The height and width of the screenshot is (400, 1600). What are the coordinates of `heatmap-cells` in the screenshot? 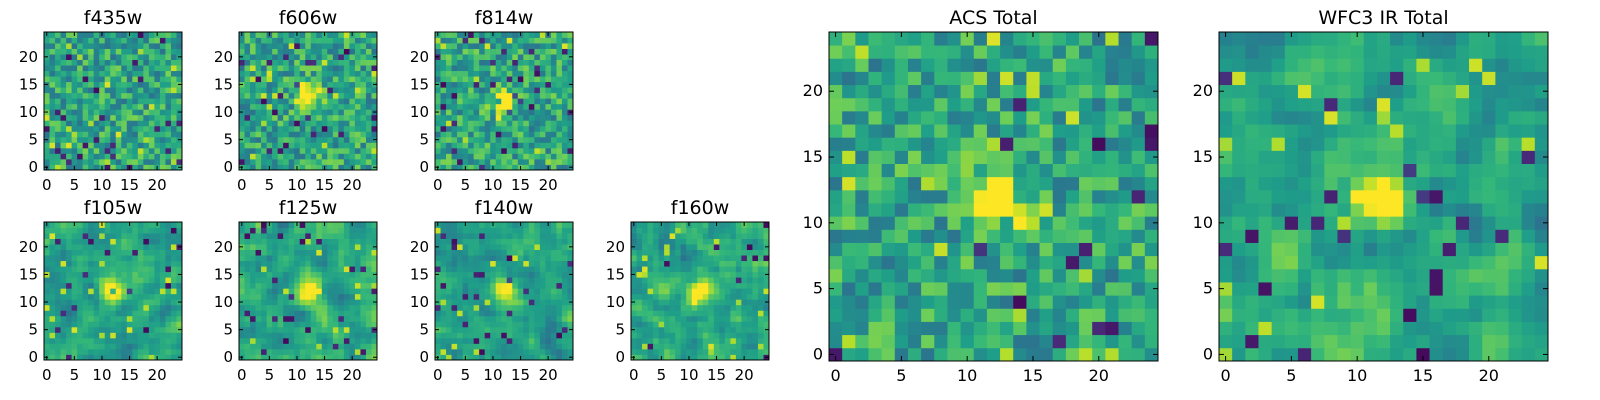 It's located at (504, 291).